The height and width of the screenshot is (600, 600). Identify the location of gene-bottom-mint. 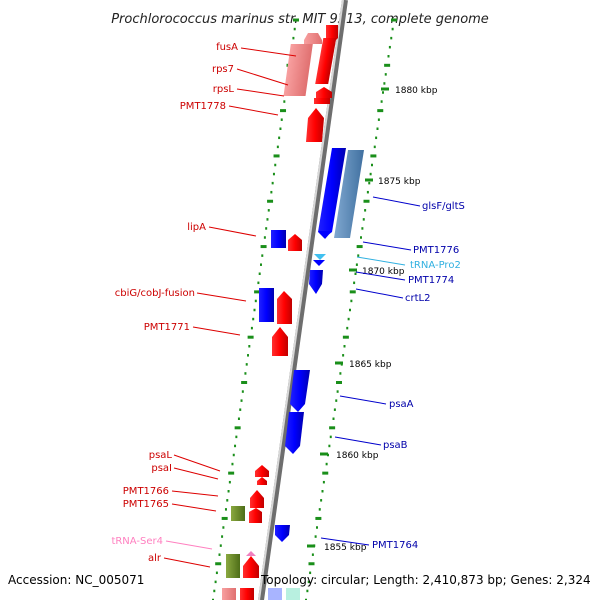
(293, 594).